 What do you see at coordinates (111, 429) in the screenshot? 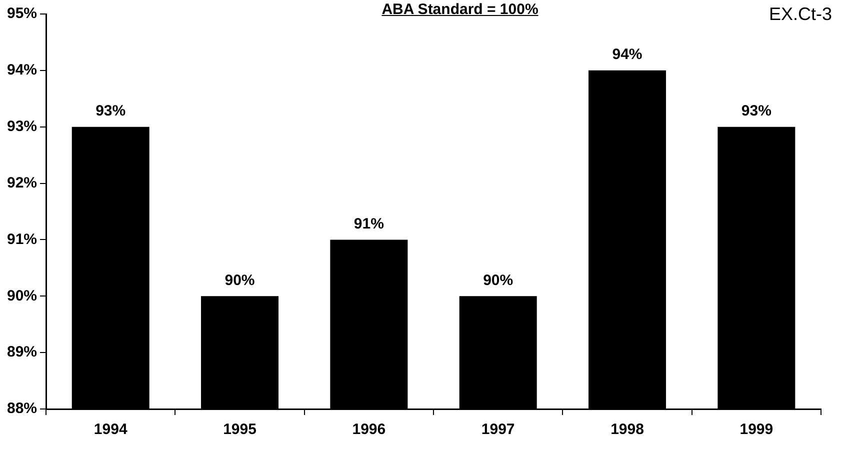
I see `x-tick-label: 1994` at bounding box center [111, 429].